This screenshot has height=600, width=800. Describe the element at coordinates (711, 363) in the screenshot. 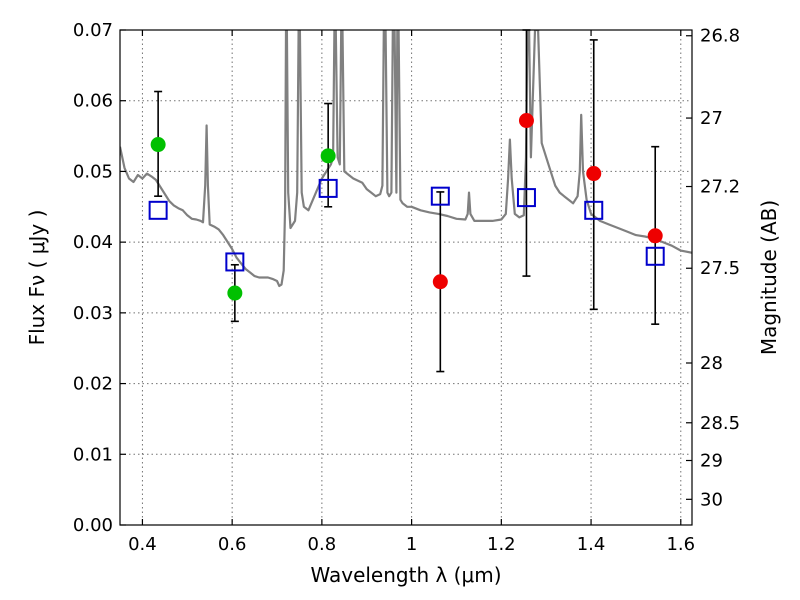

I see `y2-tick-label: 28` at that location.